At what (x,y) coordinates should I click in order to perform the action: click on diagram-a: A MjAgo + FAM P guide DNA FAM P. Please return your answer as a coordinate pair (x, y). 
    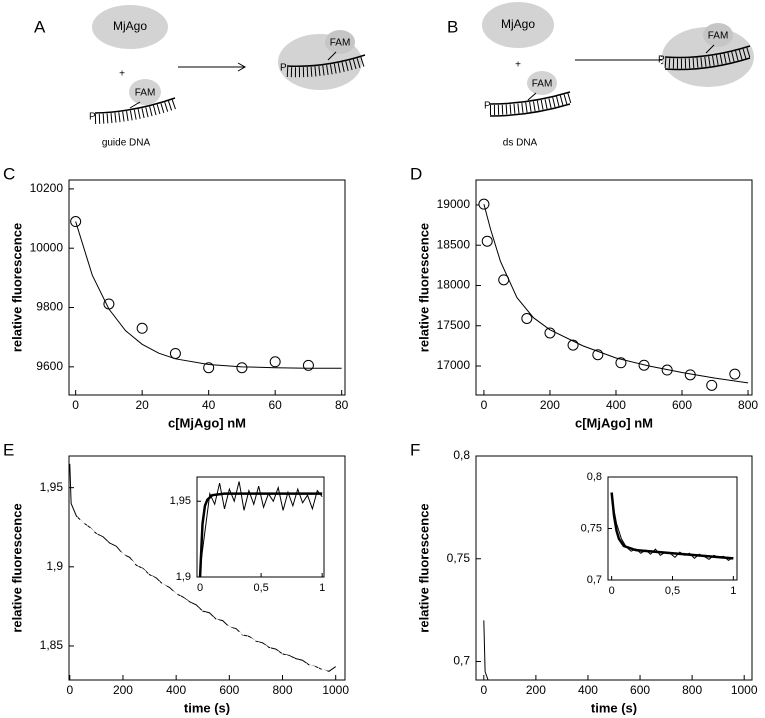
    Looking at the image, I should click on (200, 77).